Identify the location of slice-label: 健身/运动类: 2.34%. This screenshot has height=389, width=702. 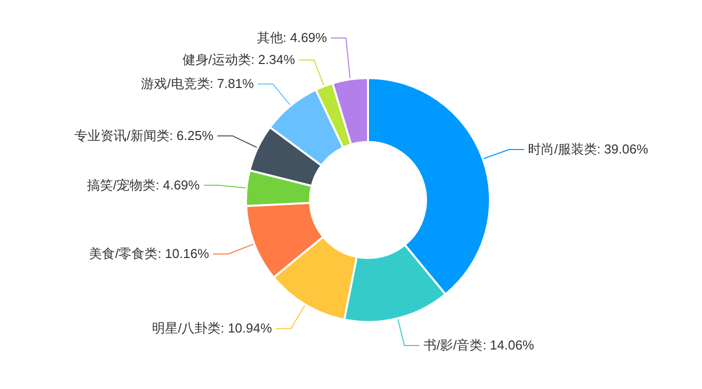
(239, 60).